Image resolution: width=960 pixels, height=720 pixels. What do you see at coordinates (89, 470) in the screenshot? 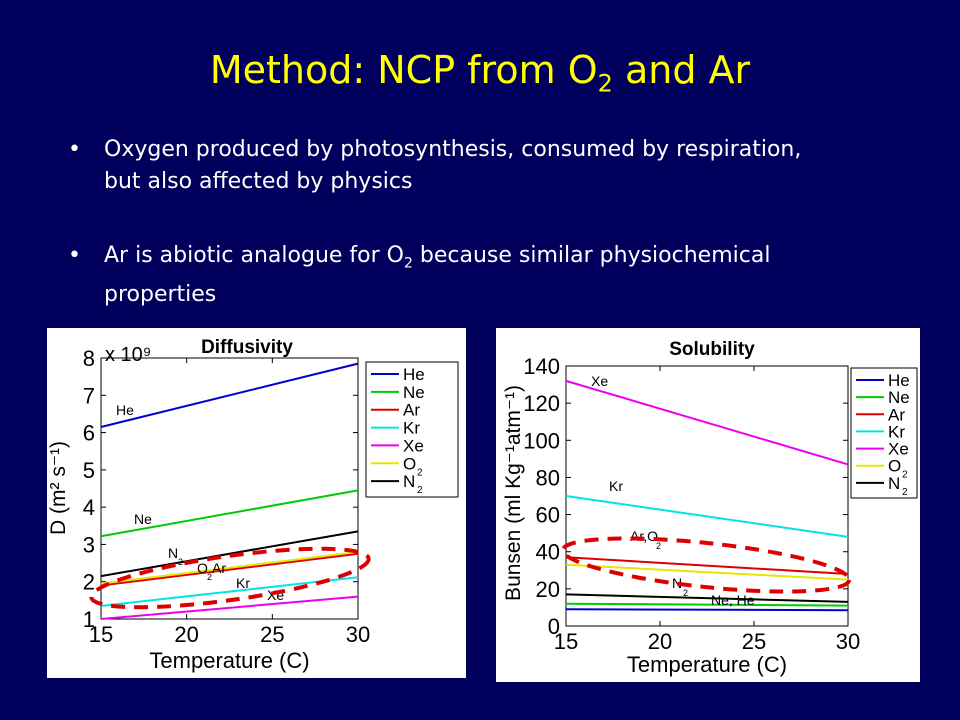
I see `y-tick-label: 5` at bounding box center [89, 470].